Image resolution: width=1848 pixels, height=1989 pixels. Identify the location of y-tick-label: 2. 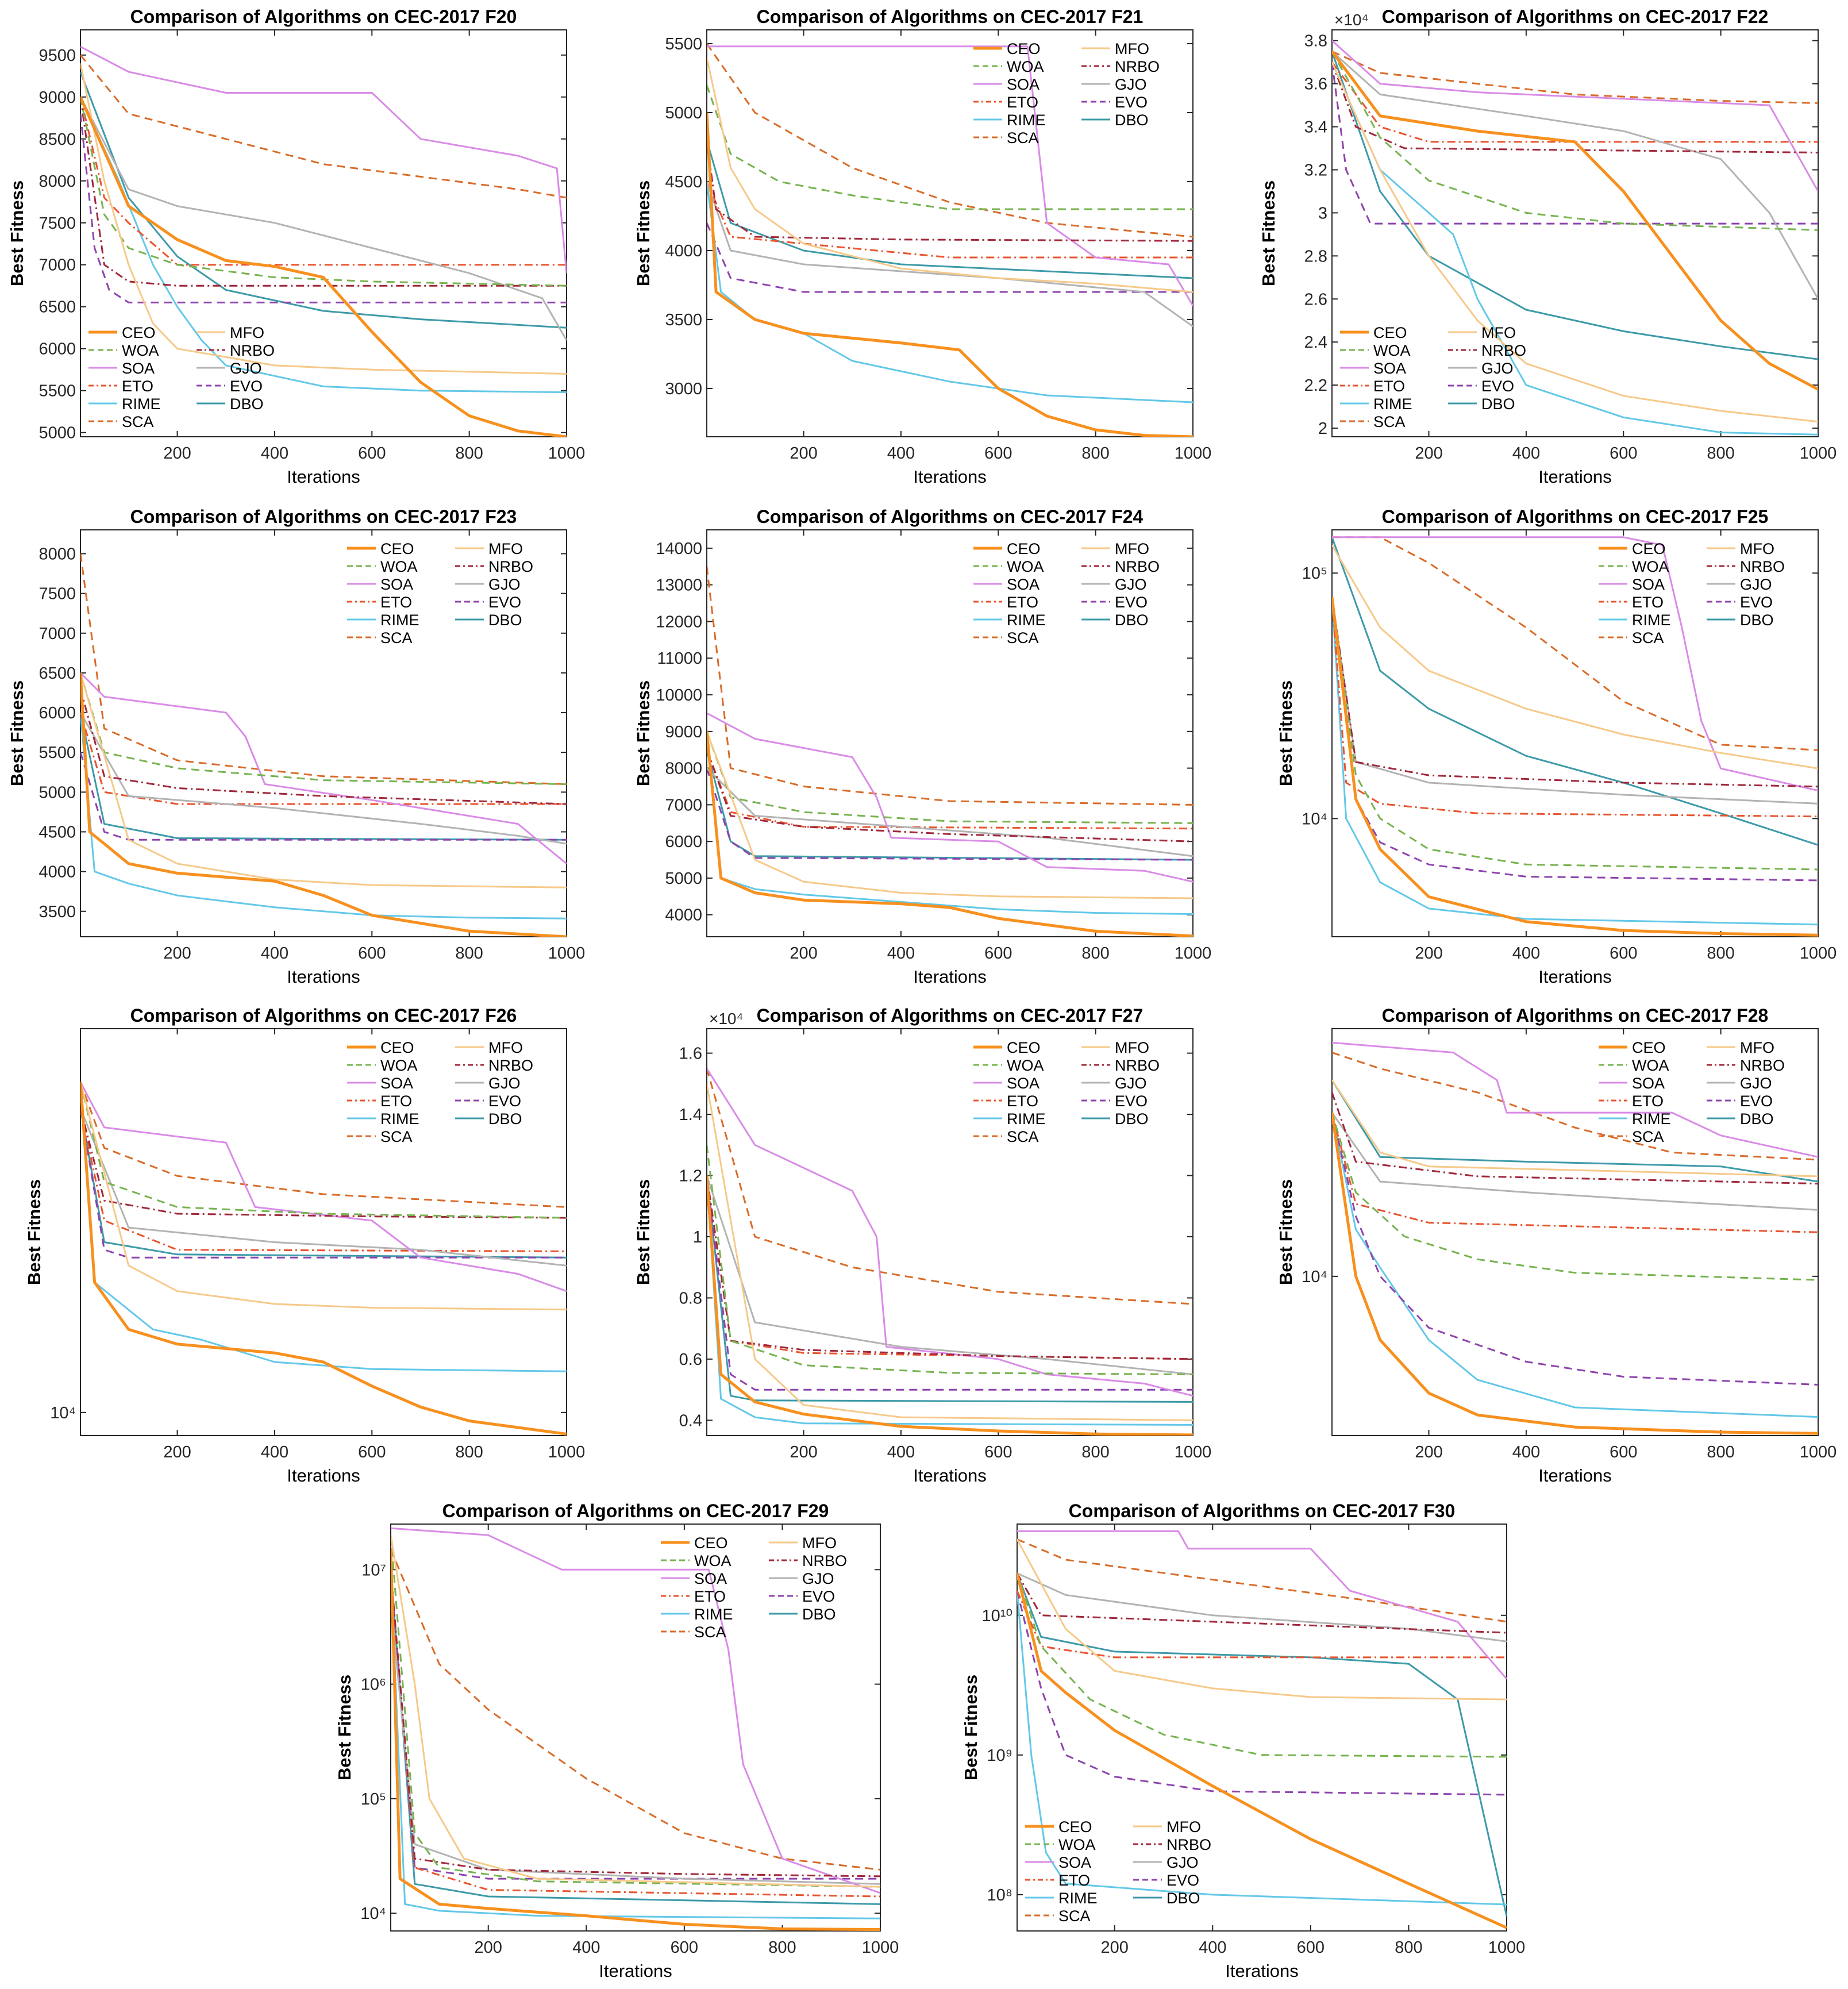
(1322, 429).